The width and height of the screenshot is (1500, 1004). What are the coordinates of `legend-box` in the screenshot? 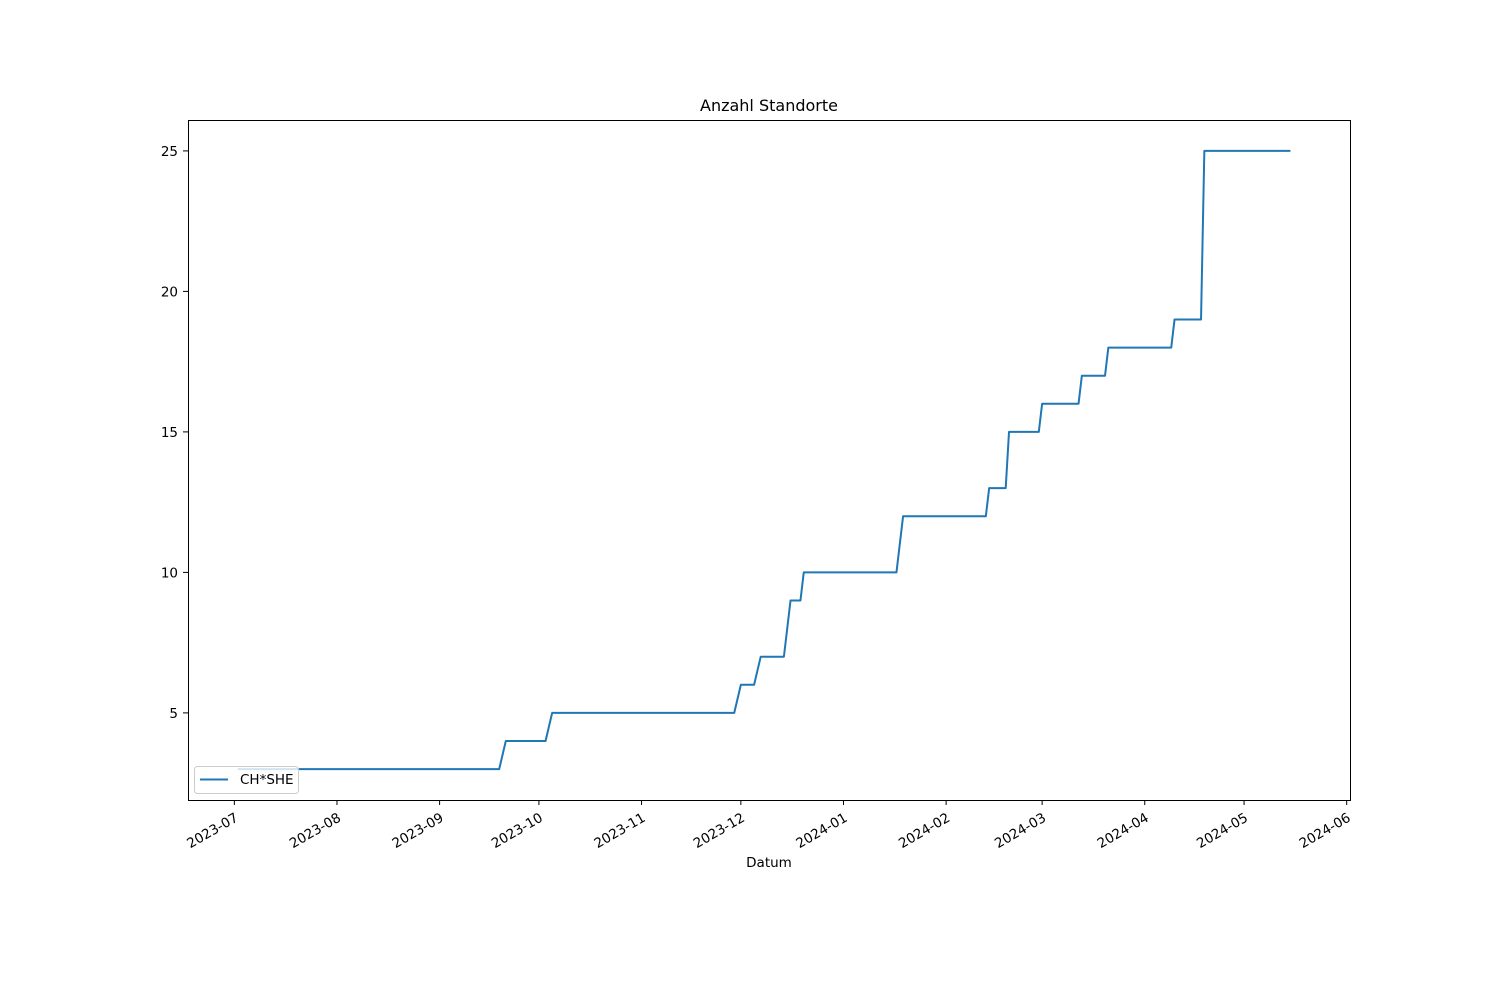 It's located at (246, 780).